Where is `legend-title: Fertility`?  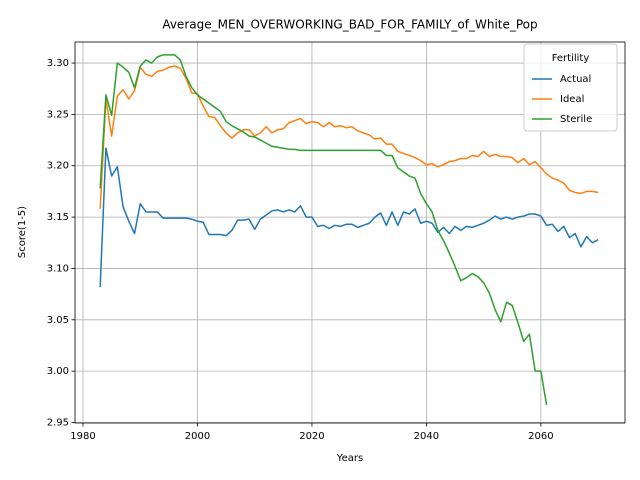 legend-title: Fertility is located at coordinates (571, 58).